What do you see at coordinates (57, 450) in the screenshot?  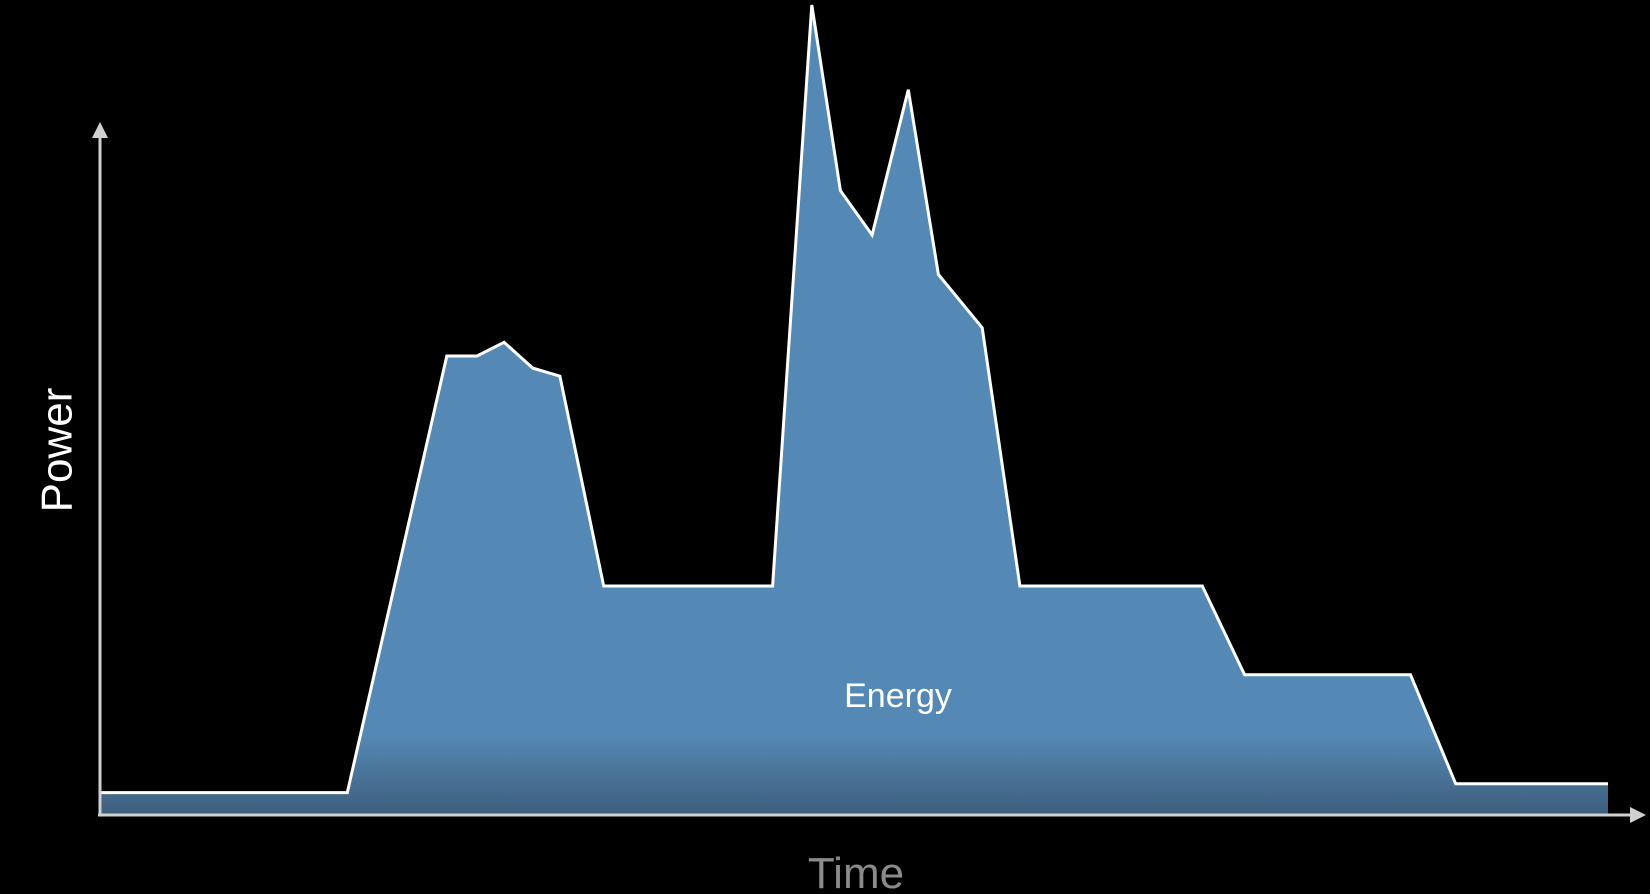 I see `y-axis-label: Power` at bounding box center [57, 450].